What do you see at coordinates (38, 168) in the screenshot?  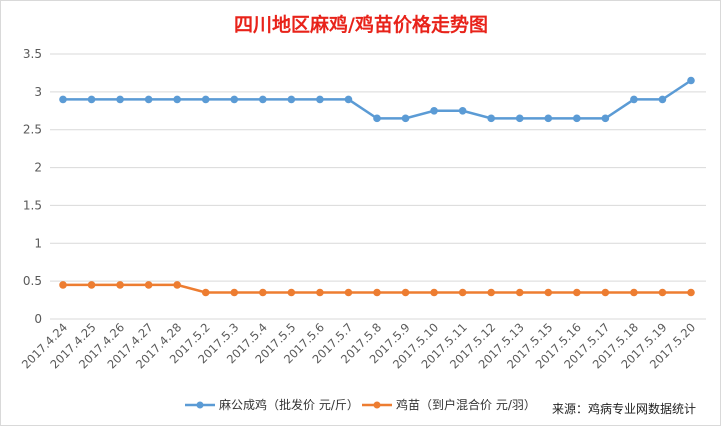 I see `y-tick-label: 2` at bounding box center [38, 168].